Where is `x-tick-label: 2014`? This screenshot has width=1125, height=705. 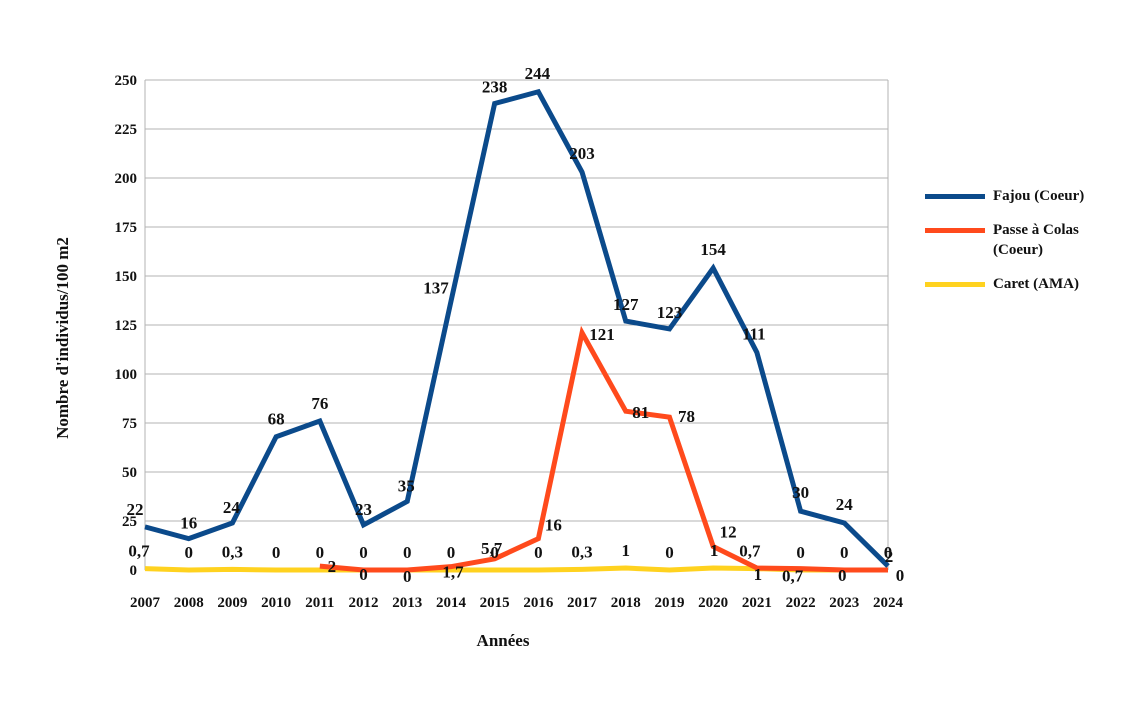
x-tick-label: 2014 is located at coordinates (451, 603).